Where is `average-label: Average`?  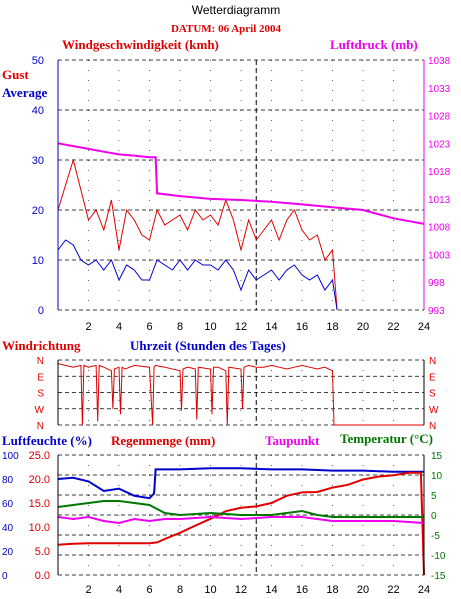
average-label: Average is located at coordinates (24, 92).